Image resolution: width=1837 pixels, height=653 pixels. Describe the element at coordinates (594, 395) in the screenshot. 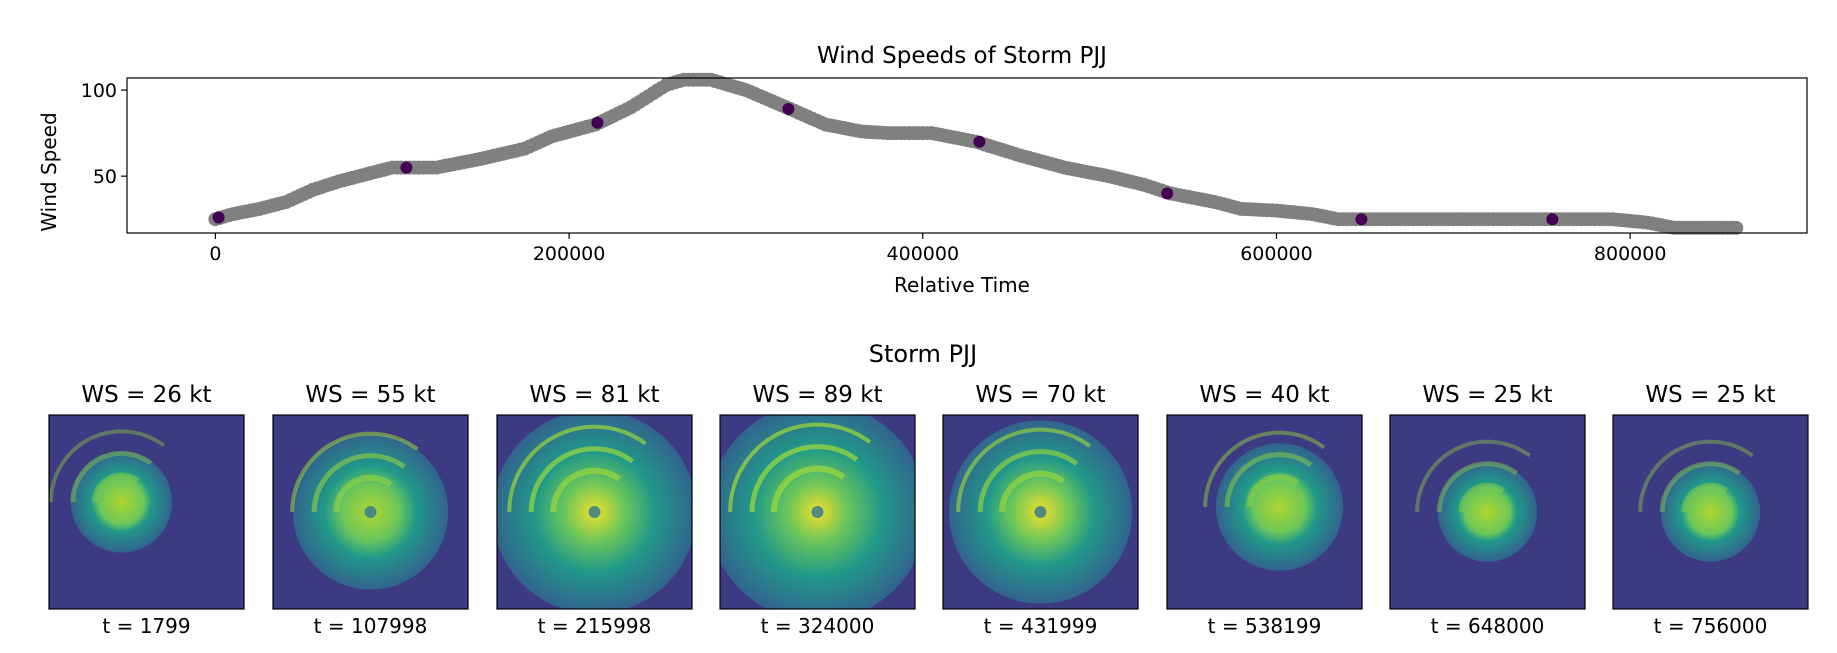

I see `panel-title: WS = 81 kt` at that location.